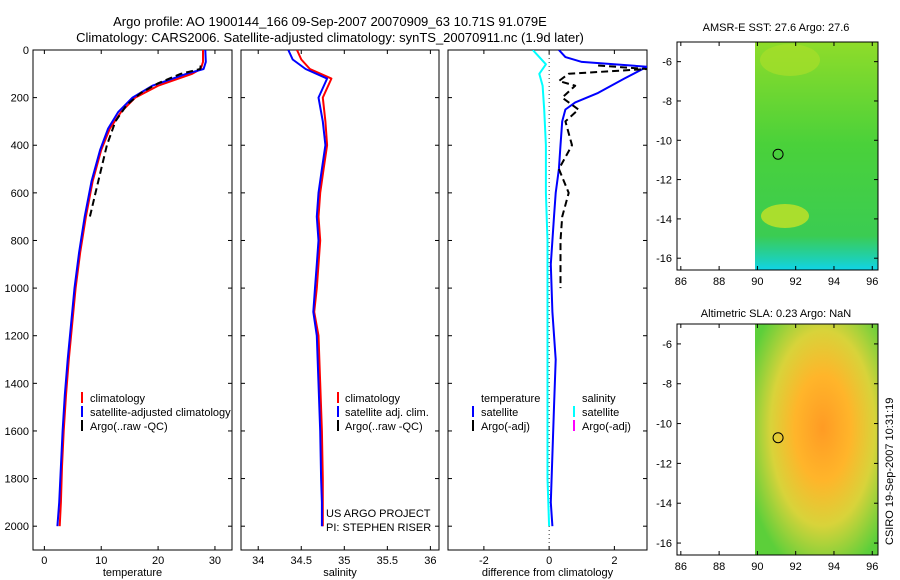 This screenshot has width=900, height=580. What do you see at coordinates (776, 28) in the screenshot?
I see `map1-title: AMSR-E SST: 27.6 Argo: 27.6` at bounding box center [776, 28].